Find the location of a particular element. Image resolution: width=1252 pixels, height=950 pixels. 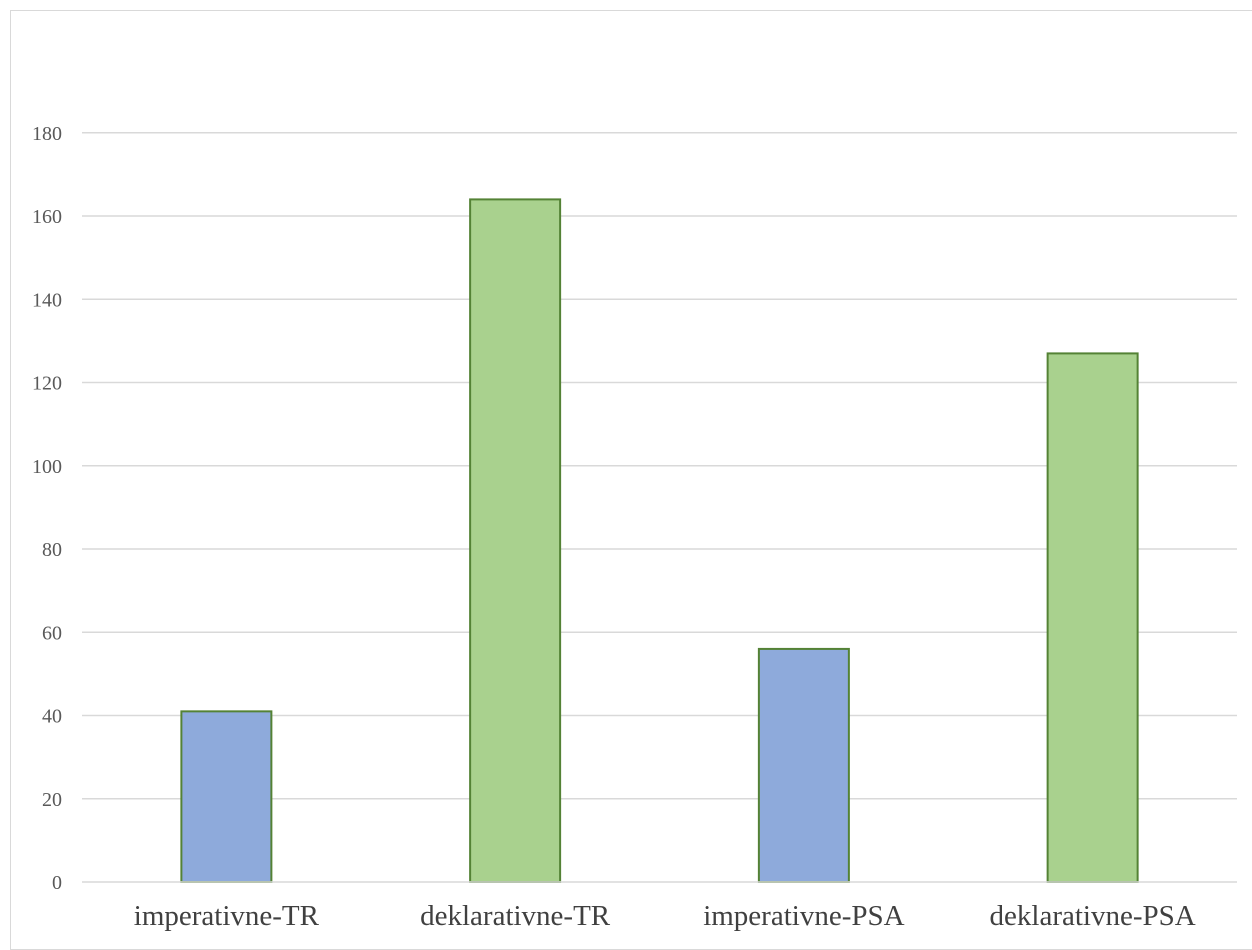

bar-imperativne-PSA is located at coordinates (803, 765).